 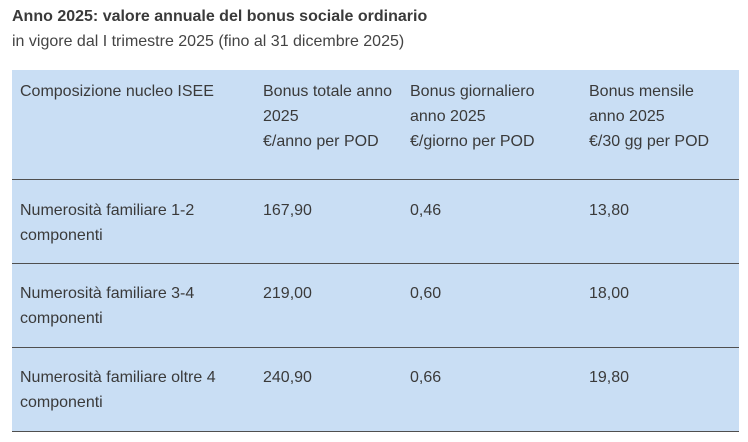 What do you see at coordinates (426, 293) in the screenshot?
I see `cell-daily: 0,60` at bounding box center [426, 293].